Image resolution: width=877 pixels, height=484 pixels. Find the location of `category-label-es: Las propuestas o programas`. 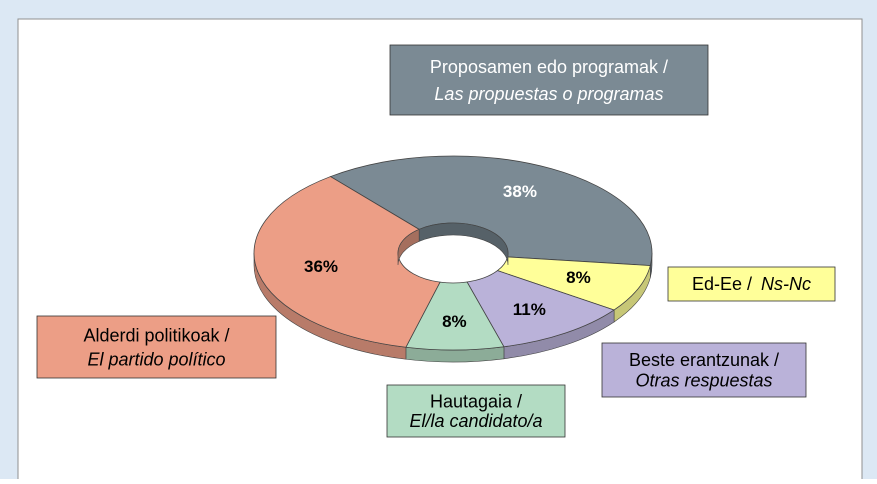

category-label-es: Las propuestas o programas is located at coordinates (548, 94).